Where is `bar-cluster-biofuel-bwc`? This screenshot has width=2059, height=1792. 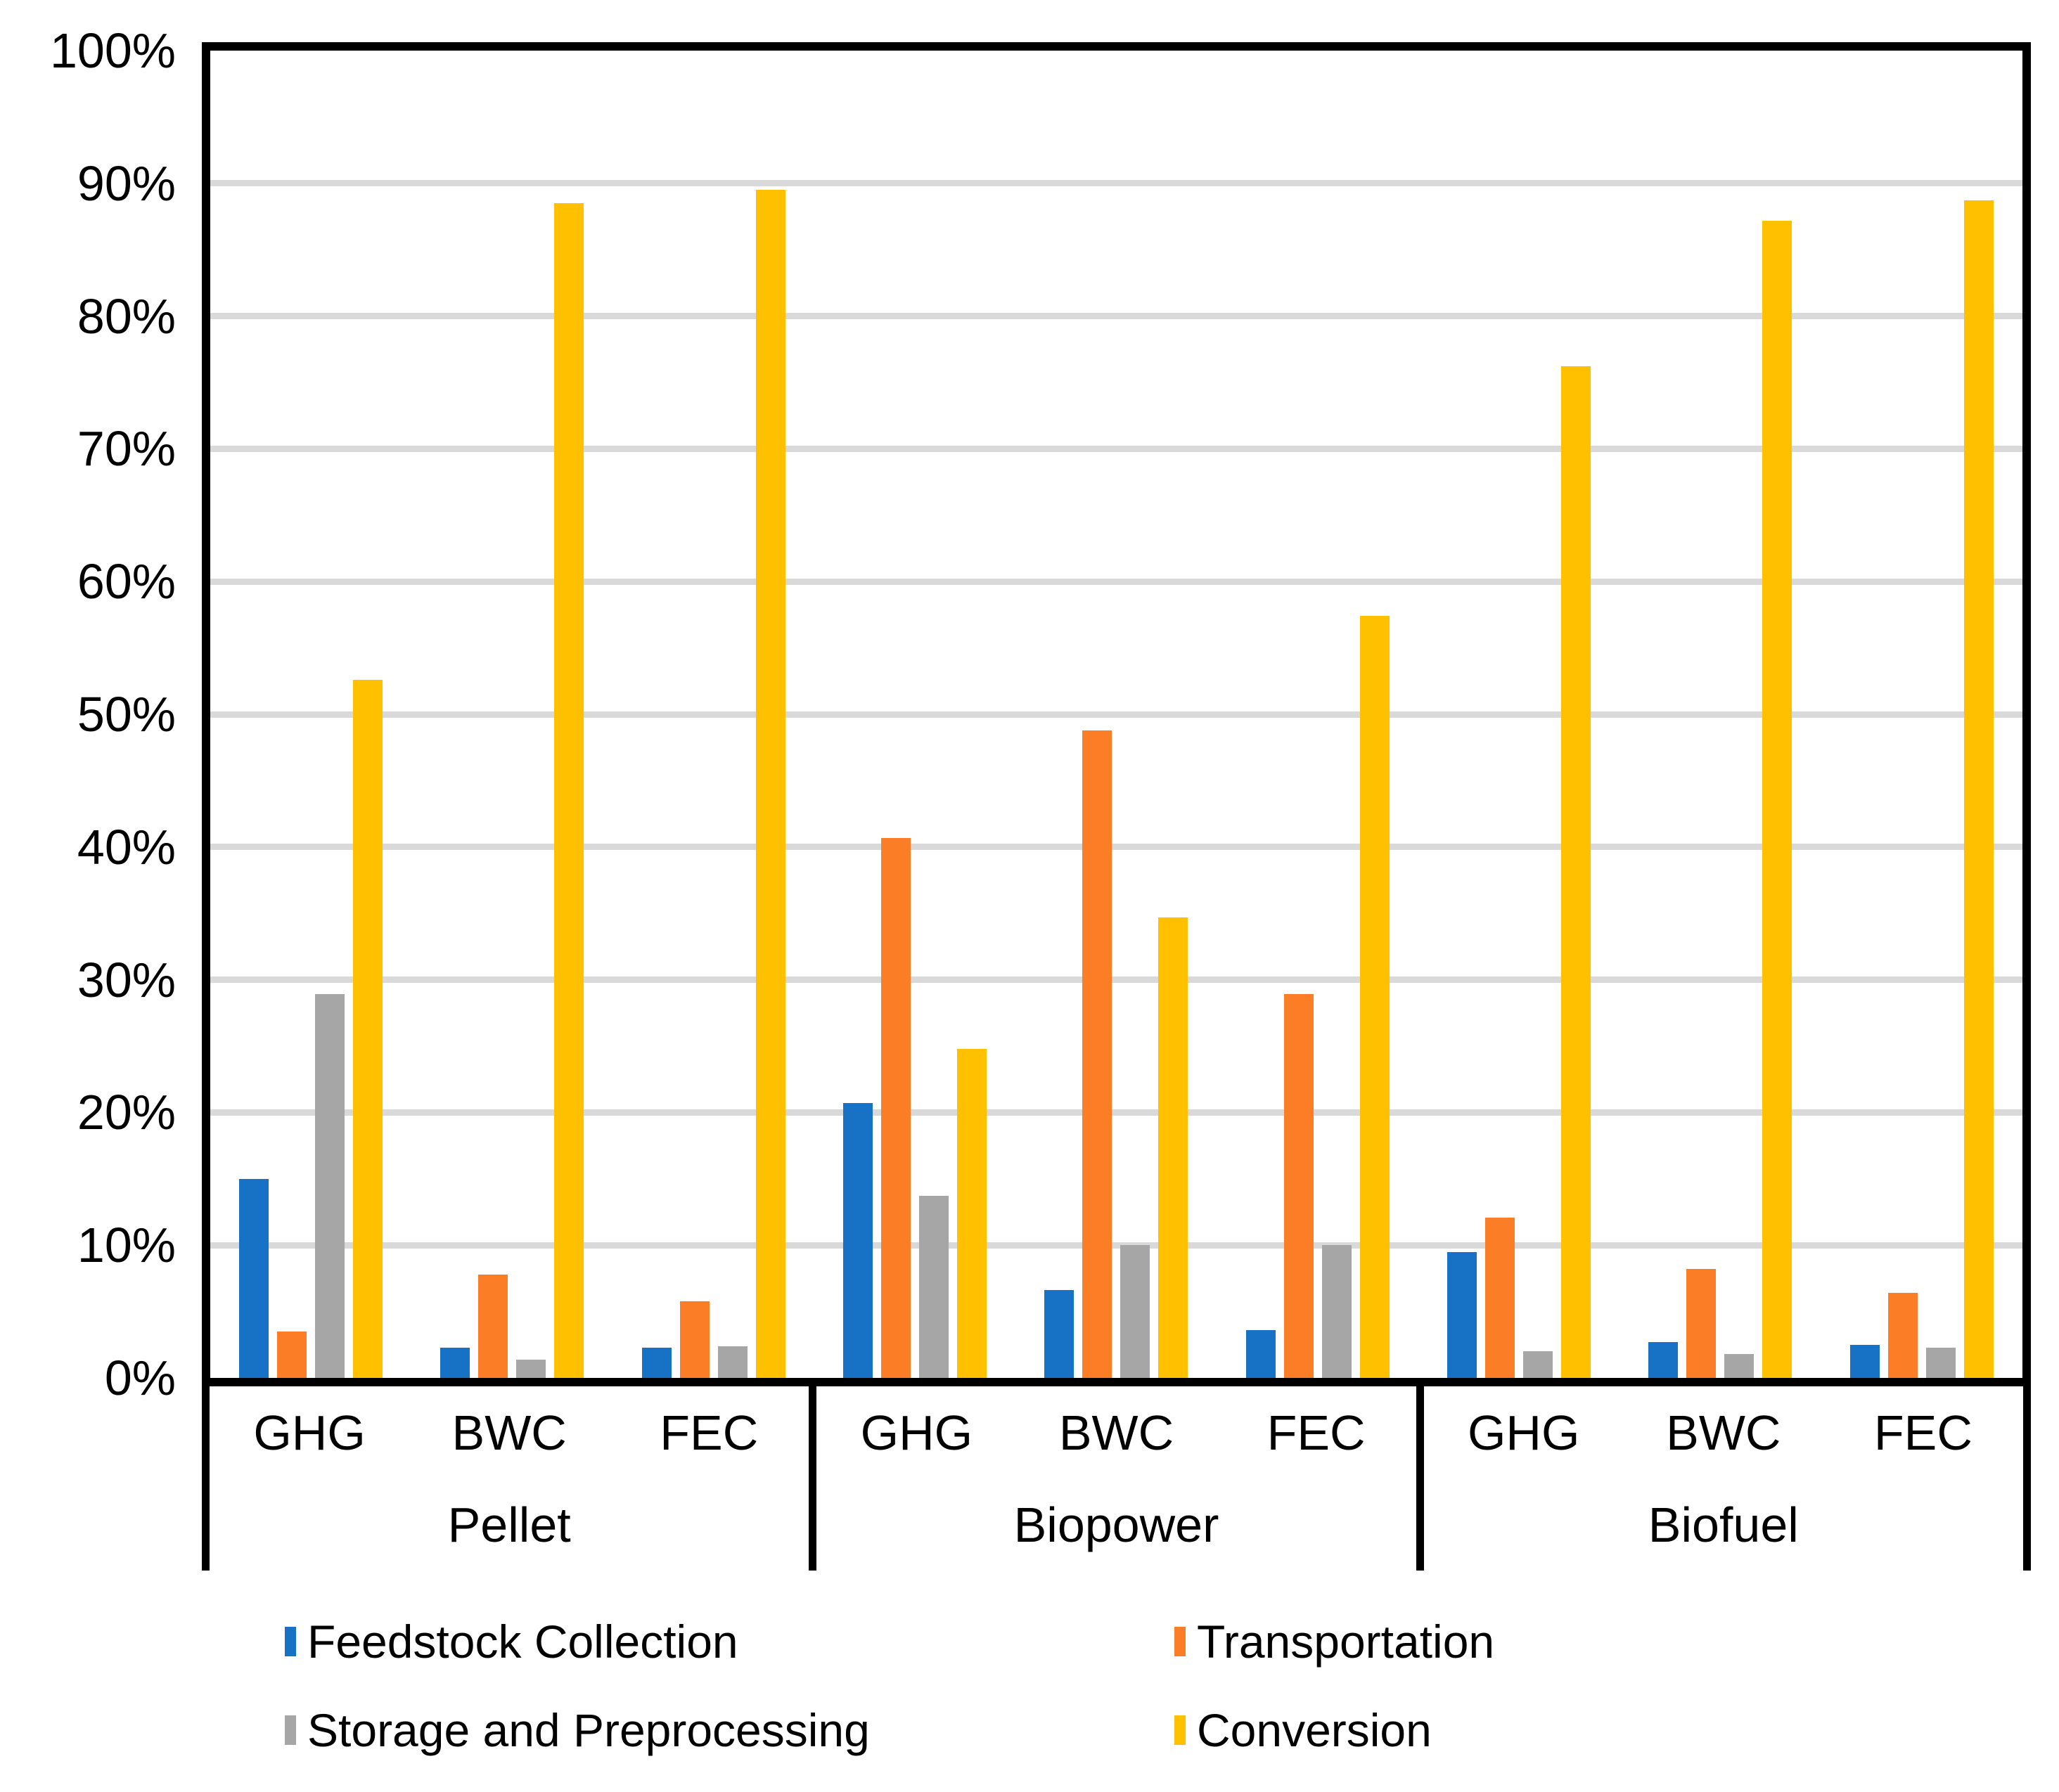
bar-cluster-biofuel-bwc is located at coordinates (1720, 715).